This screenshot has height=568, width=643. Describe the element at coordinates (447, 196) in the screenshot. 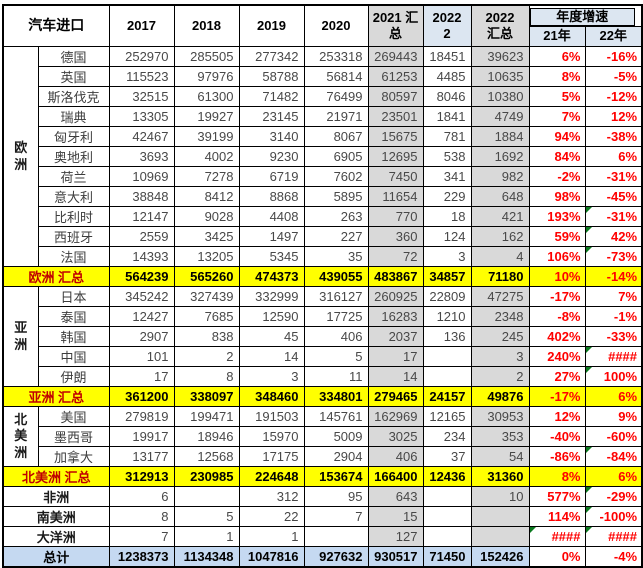

I see `value-cell: 229` at that location.